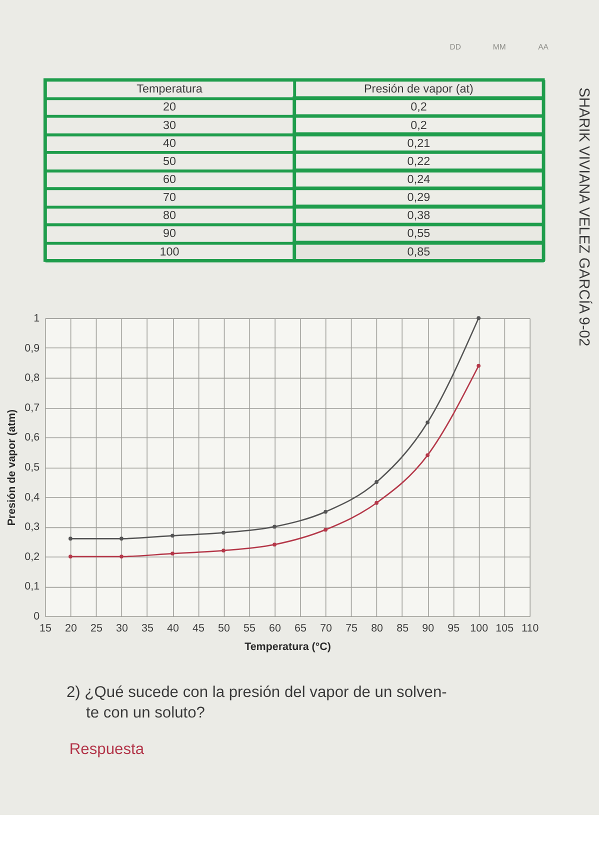  Describe the element at coordinates (250, 628) in the screenshot. I see `x-tick-label: 55` at that location.